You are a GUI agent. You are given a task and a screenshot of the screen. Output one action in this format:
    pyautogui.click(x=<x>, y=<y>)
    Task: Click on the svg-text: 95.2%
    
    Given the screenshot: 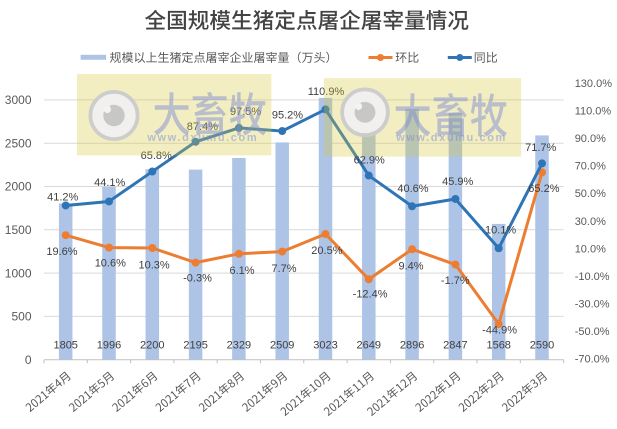 What is the action you would take?
    pyautogui.click(x=287, y=115)
    